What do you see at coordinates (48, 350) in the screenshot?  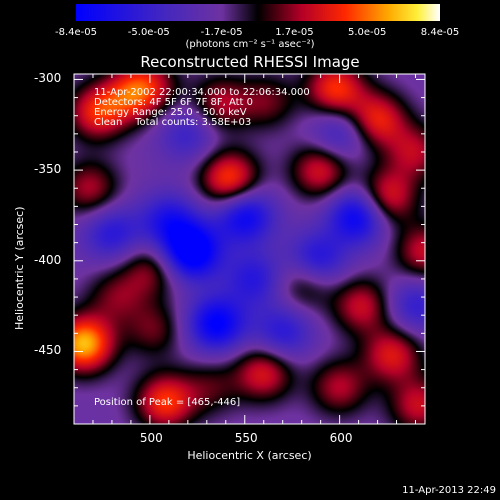 I see `y-tick-label: -450` at bounding box center [48, 350].